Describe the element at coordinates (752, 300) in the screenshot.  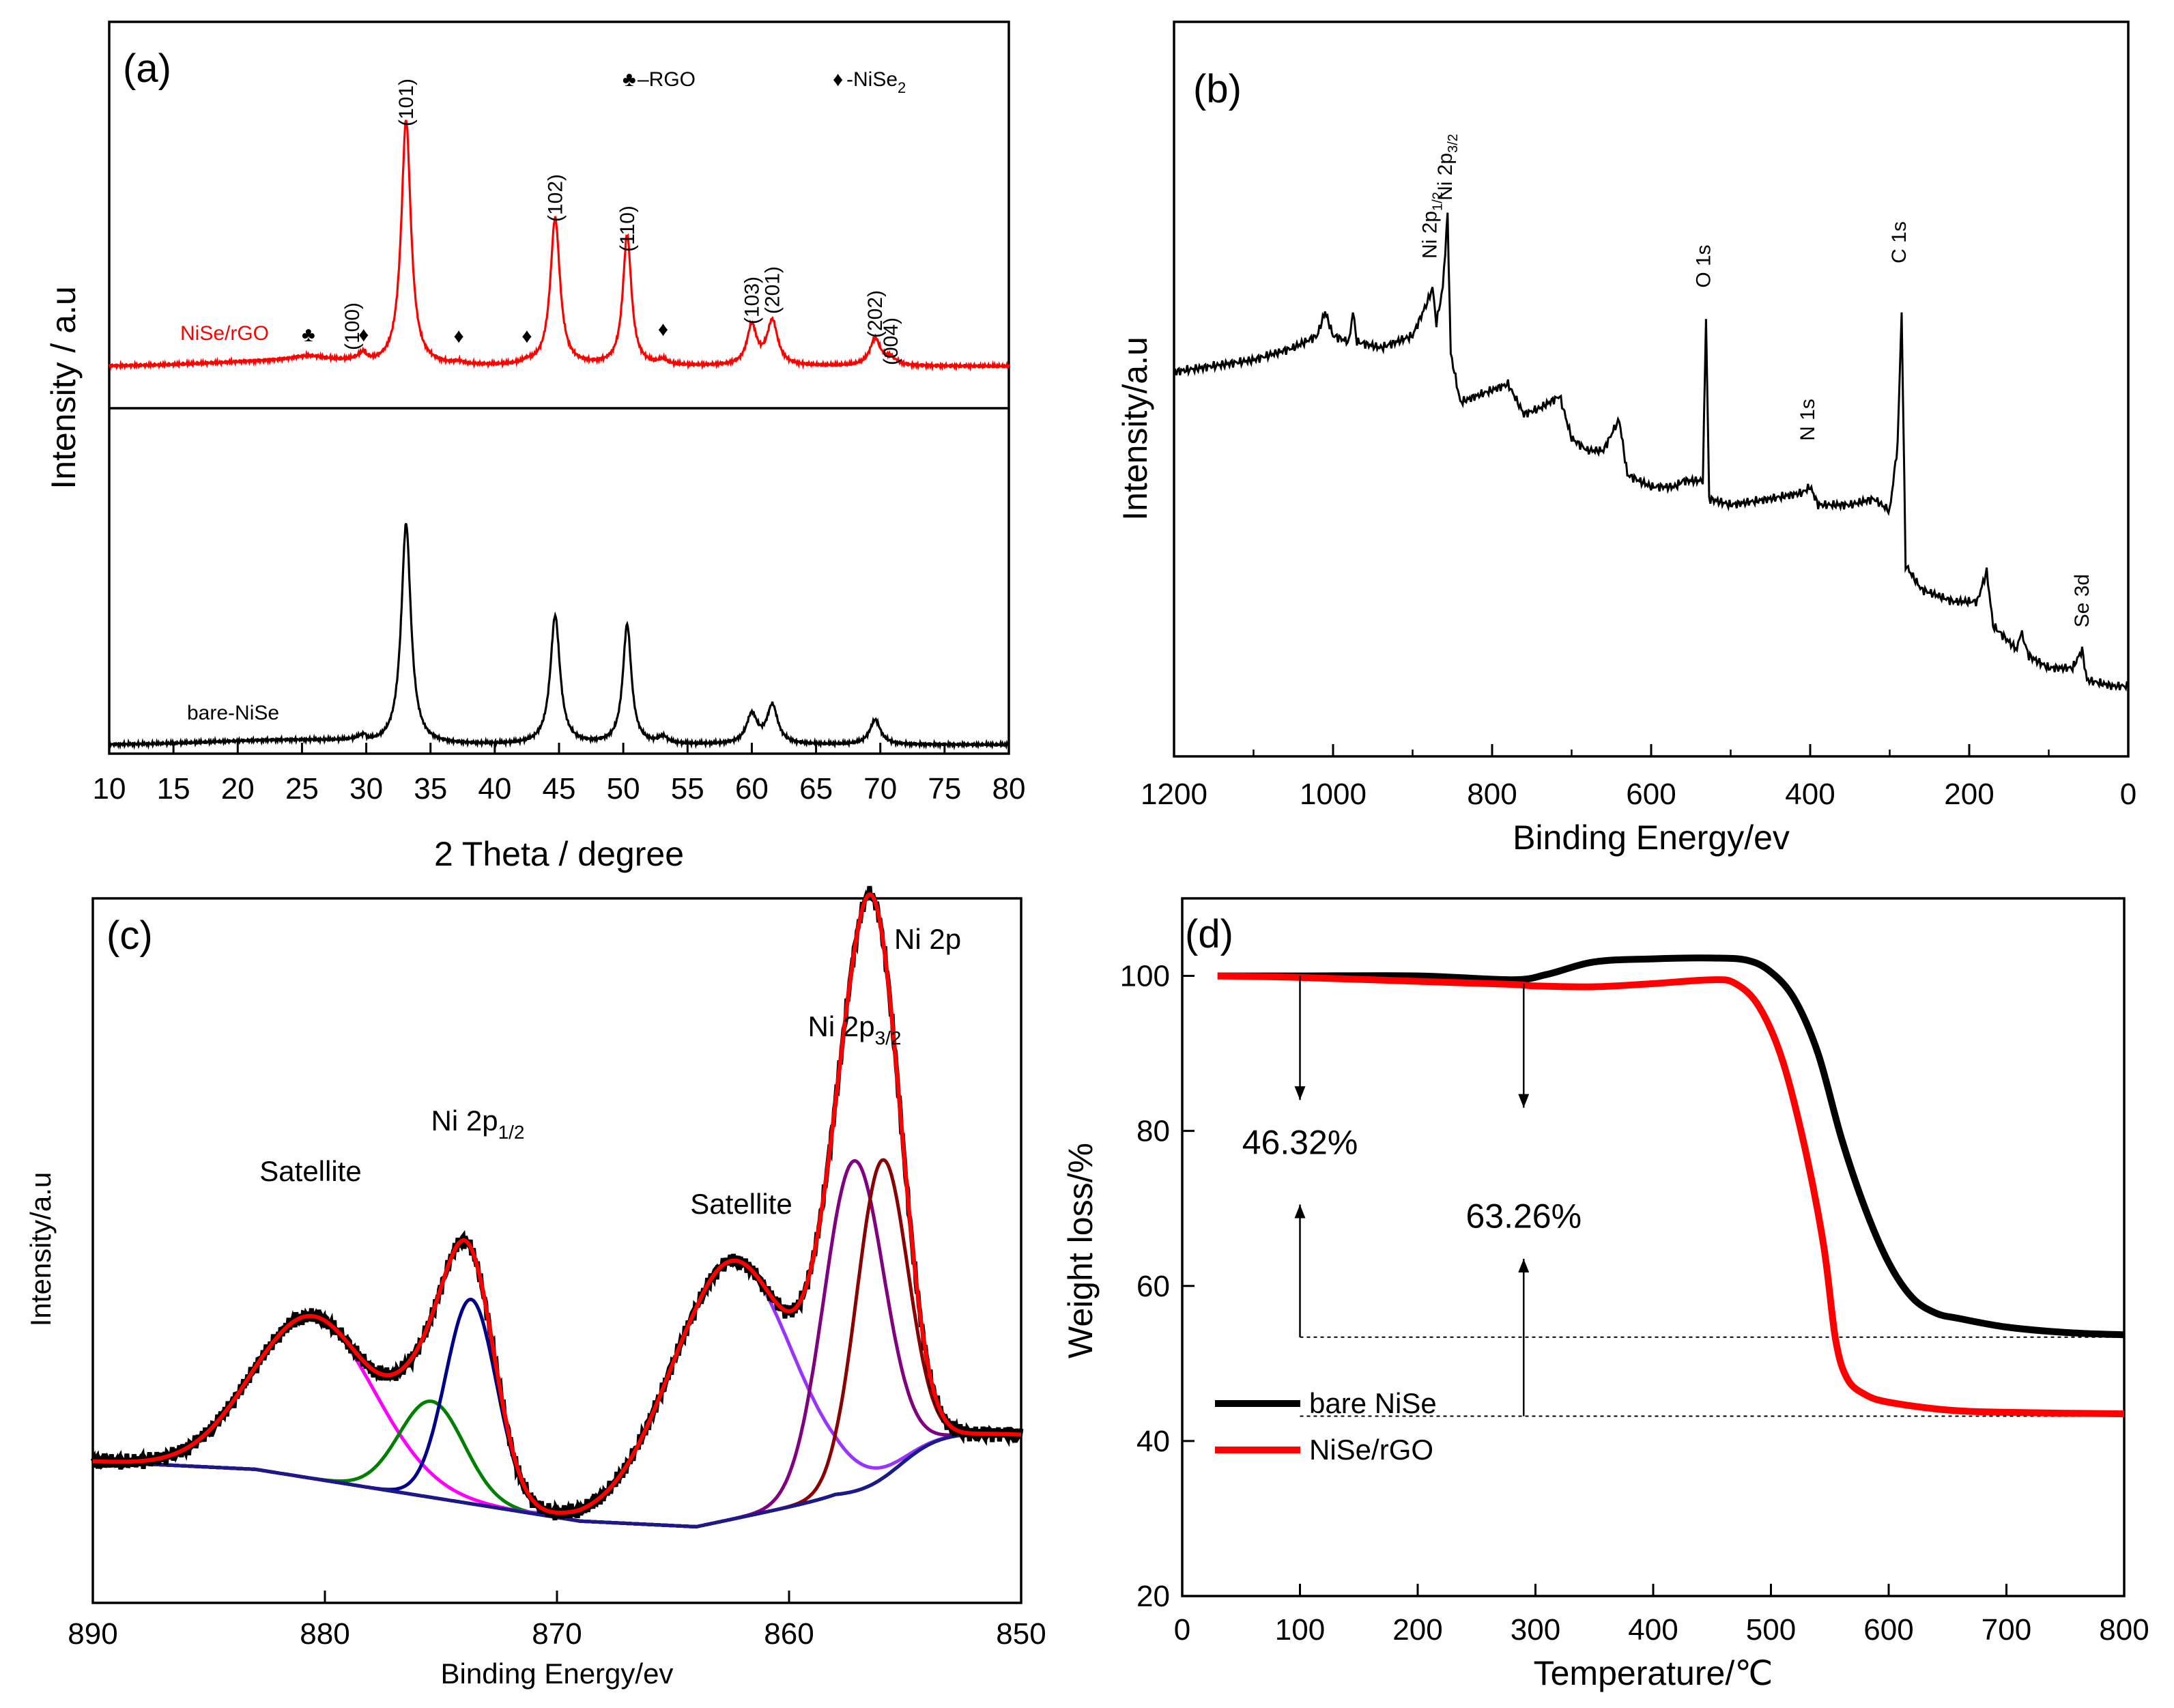
I see `a-annotation-4: (103)` at that location.